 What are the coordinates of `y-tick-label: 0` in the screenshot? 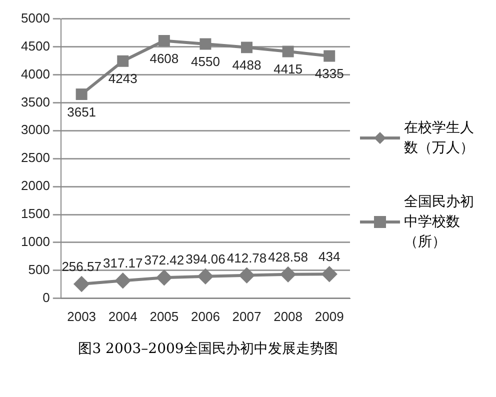 It's located at (46, 297).